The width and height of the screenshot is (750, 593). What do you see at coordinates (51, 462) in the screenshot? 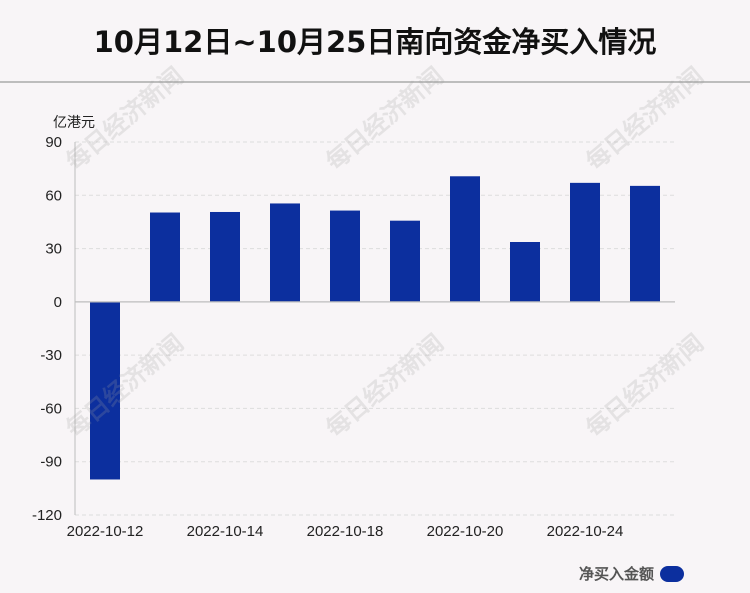
I see `y-tick-label: -90` at bounding box center [51, 462].